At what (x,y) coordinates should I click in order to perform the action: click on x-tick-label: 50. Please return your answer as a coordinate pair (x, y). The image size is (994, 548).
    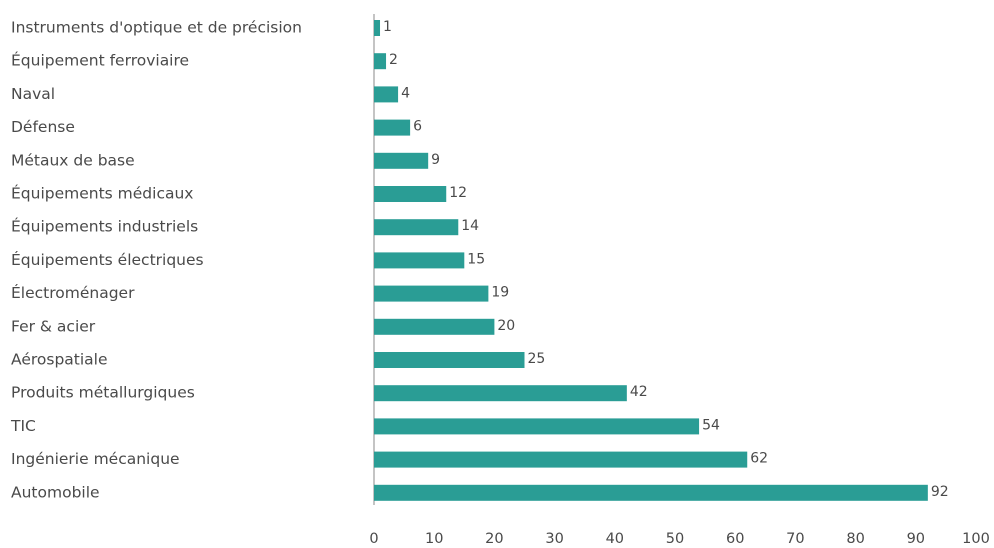
    Looking at the image, I should click on (675, 539).